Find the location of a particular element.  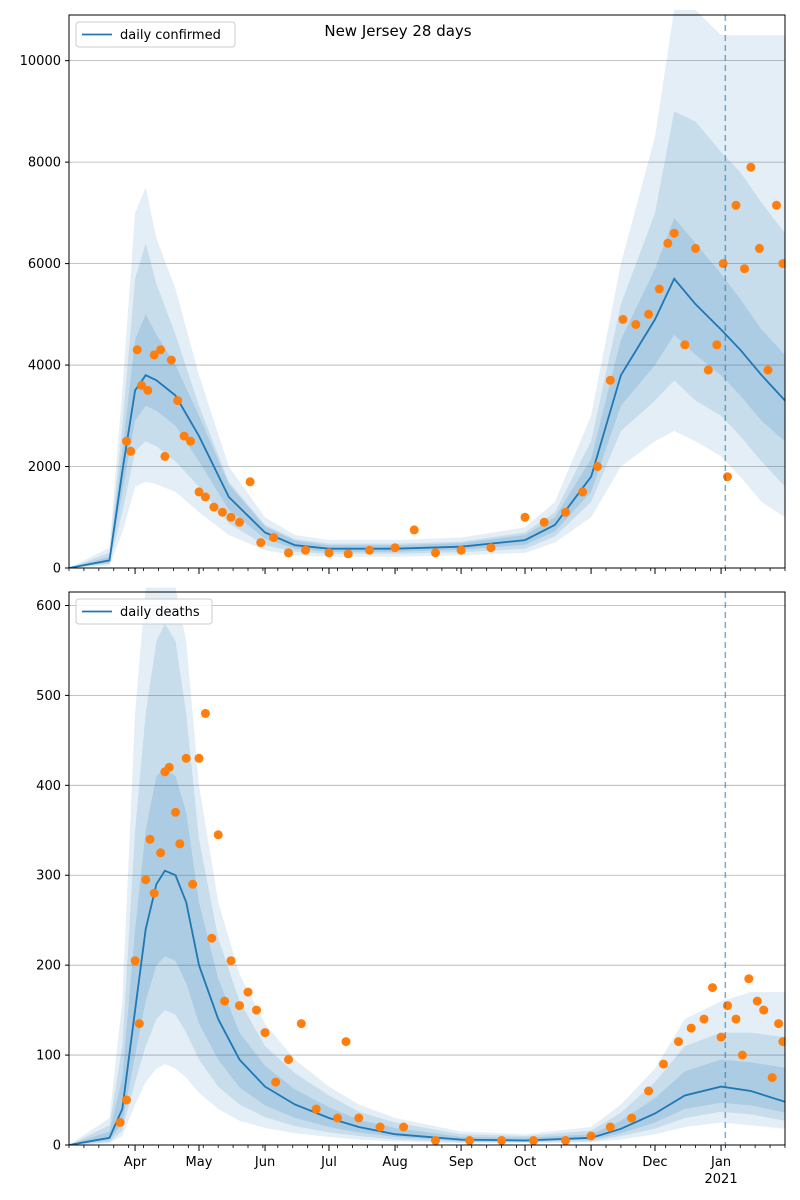

legend-label: daily deaths is located at coordinates (160, 612).